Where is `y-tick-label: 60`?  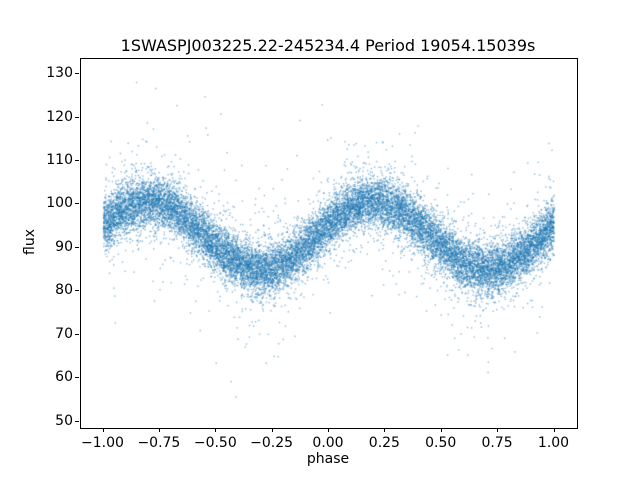
y-tick-label: 60 is located at coordinates (64, 377).